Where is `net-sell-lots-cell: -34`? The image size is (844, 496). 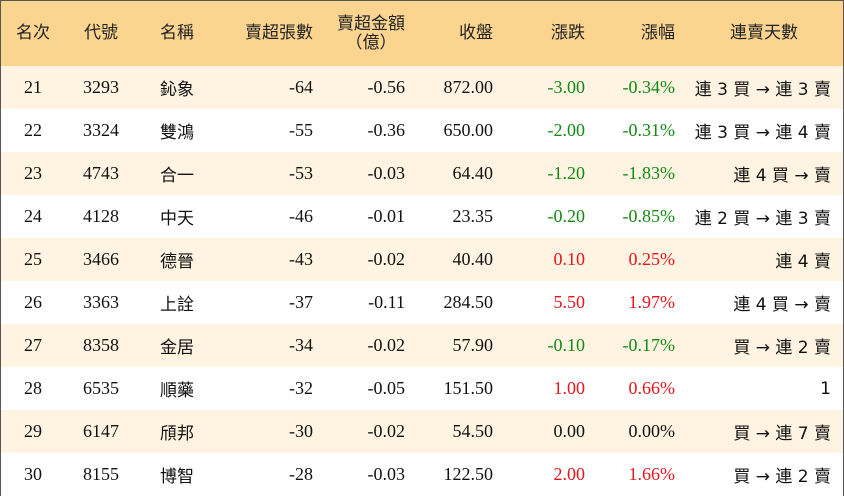
net-sell-lots-cell: -34 is located at coordinates (301, 345).